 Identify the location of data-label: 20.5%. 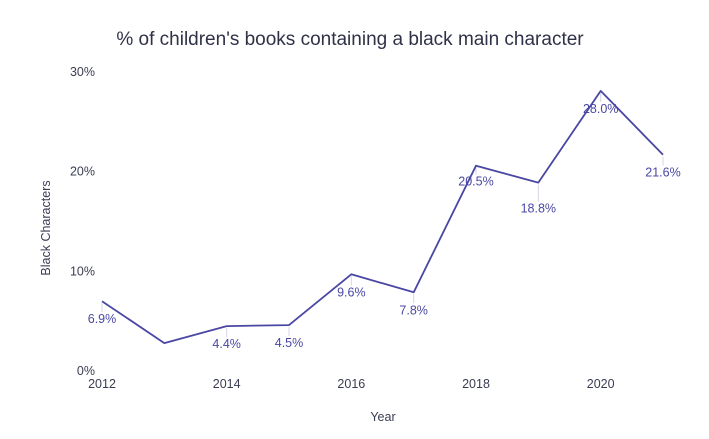
(475, 182).